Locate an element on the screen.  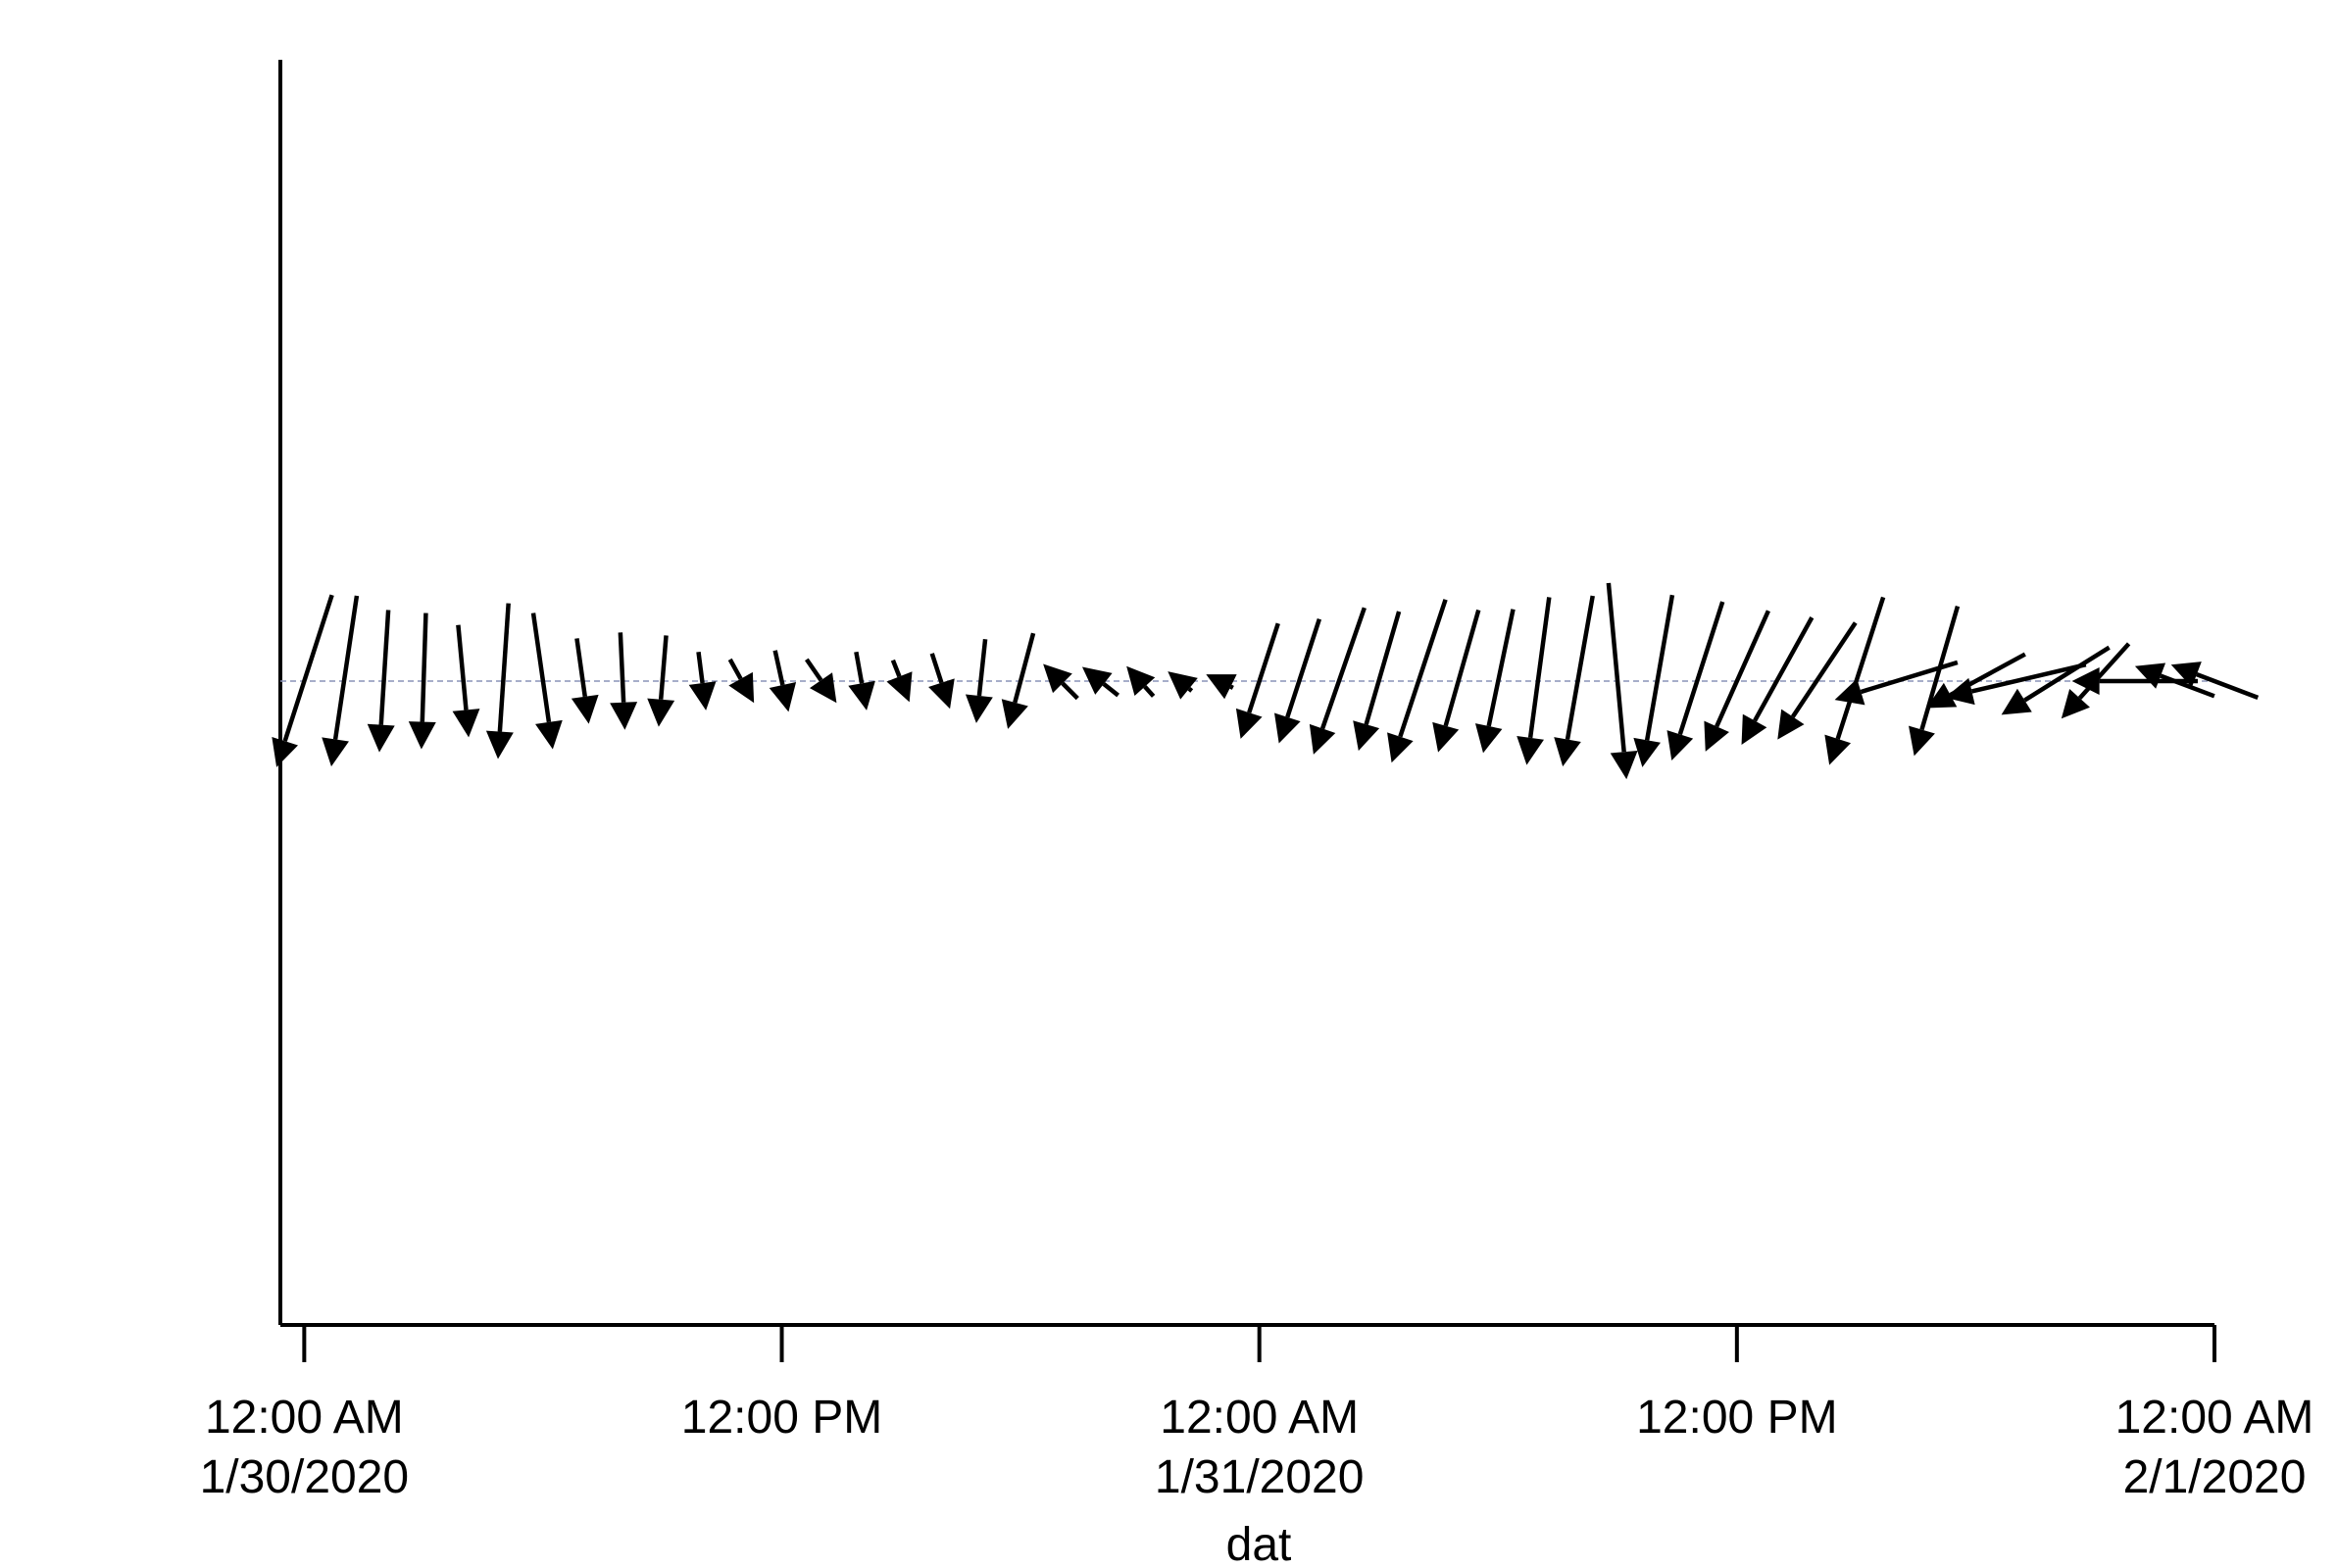
x-tick-label: 2/1/2020 is located at coordinates (2215, 1477).